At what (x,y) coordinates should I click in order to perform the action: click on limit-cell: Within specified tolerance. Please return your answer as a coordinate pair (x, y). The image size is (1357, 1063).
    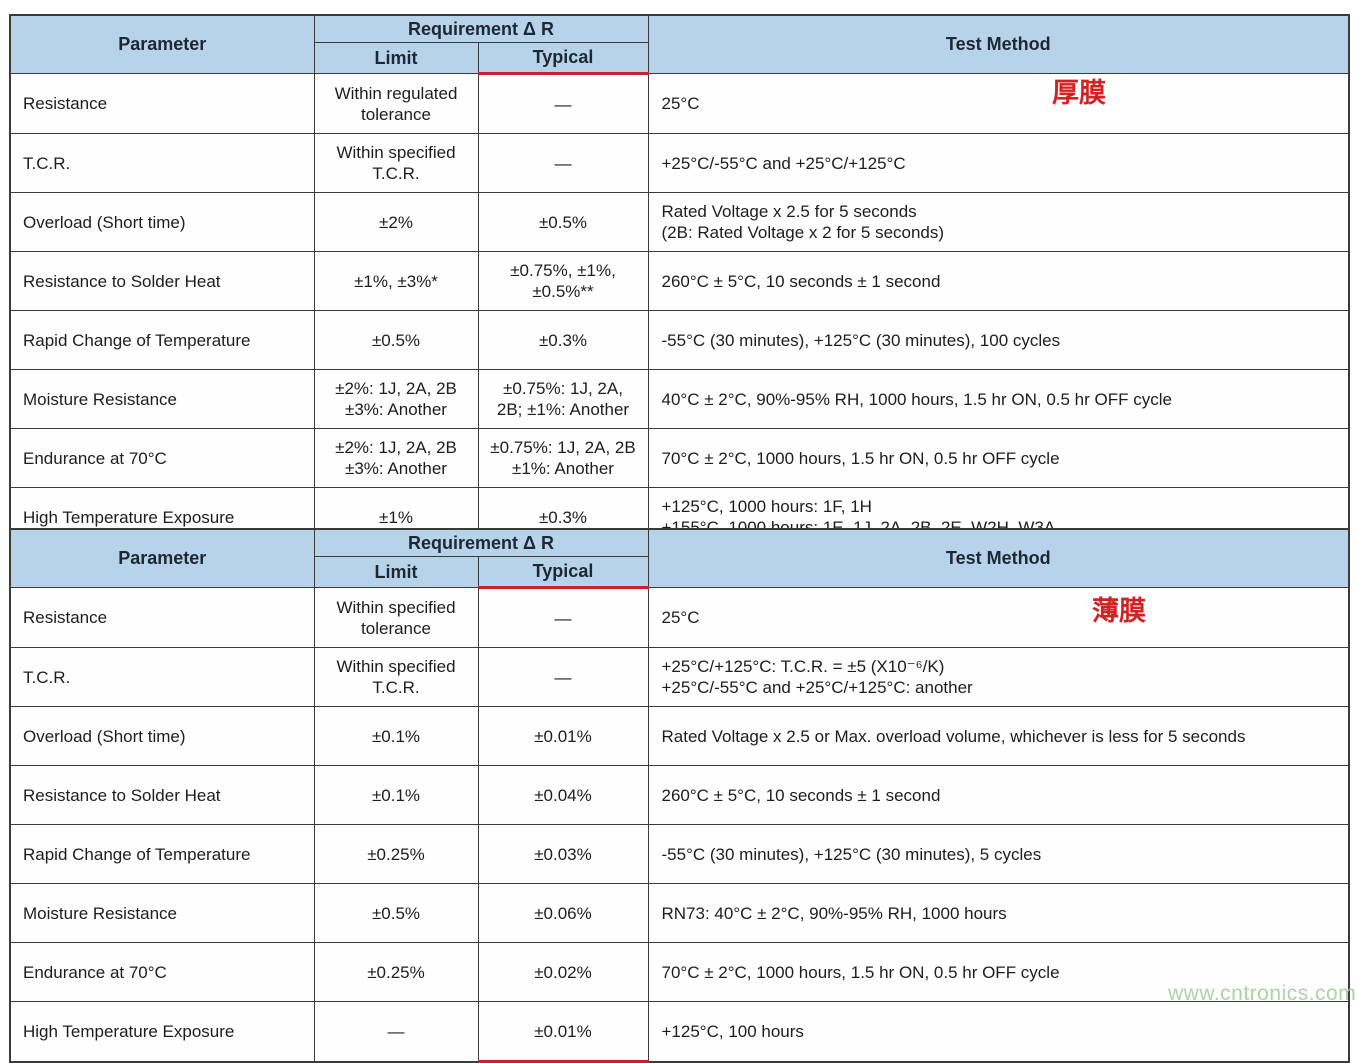
    Looking at the image, I should click on (396, 617).